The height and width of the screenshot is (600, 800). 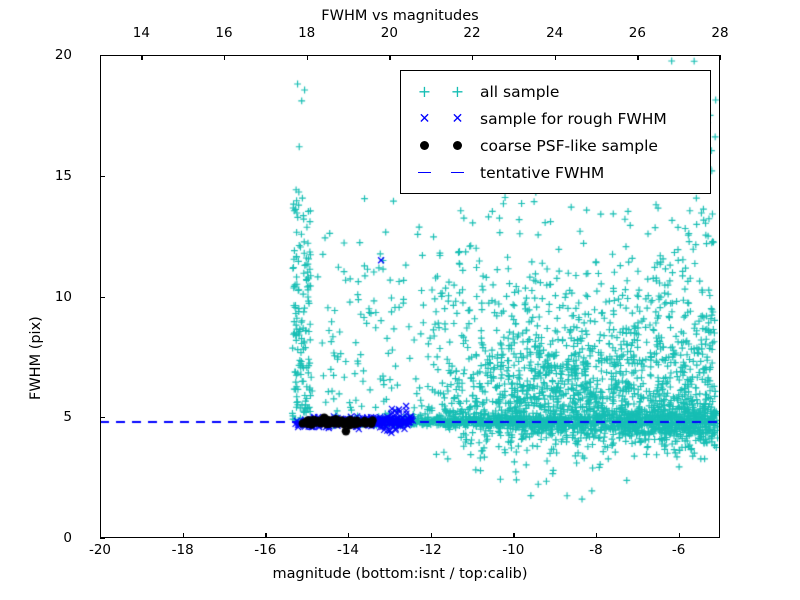 I want to click on y-axis-label: FWHM (pix), so click(x=36, y=358).